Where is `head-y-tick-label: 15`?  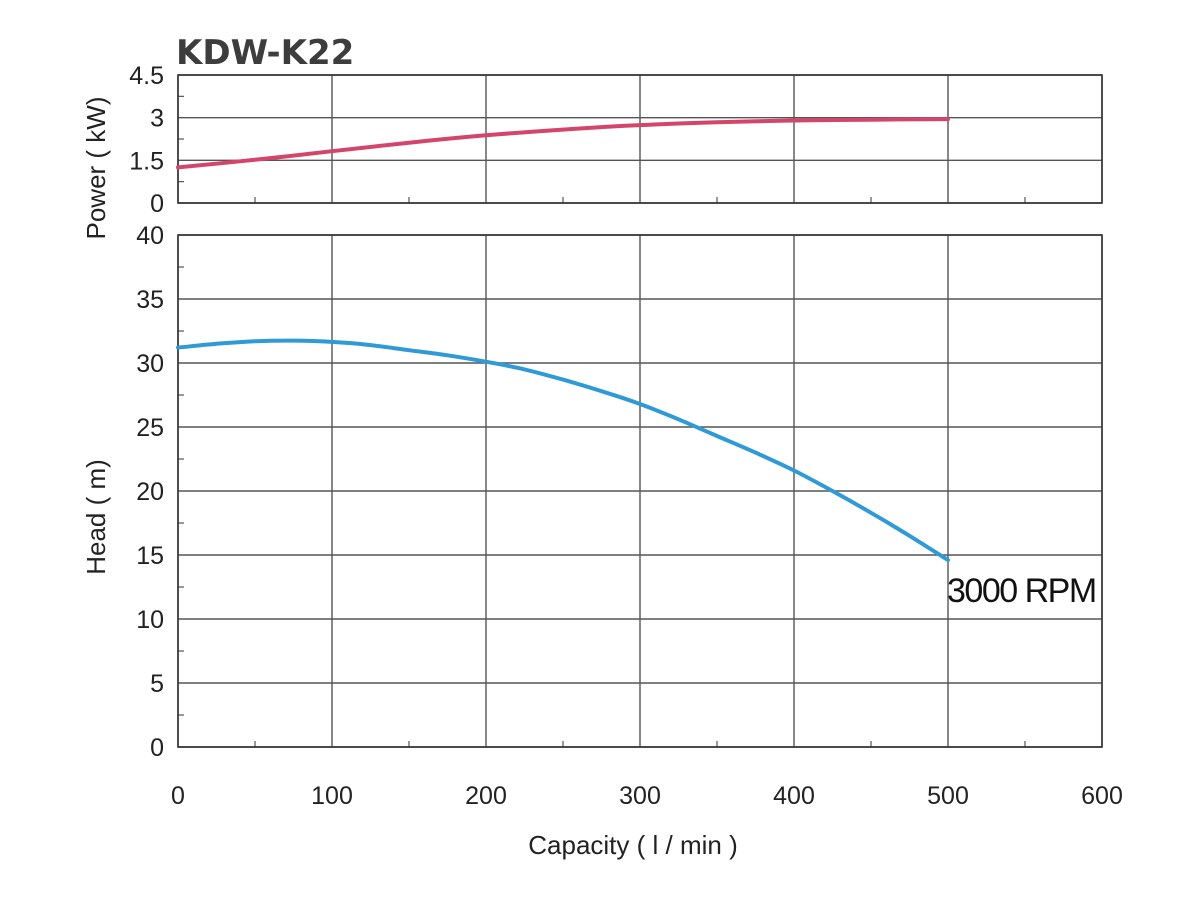 head-y-tick-label: 15 is located at coordinates (150, 556).